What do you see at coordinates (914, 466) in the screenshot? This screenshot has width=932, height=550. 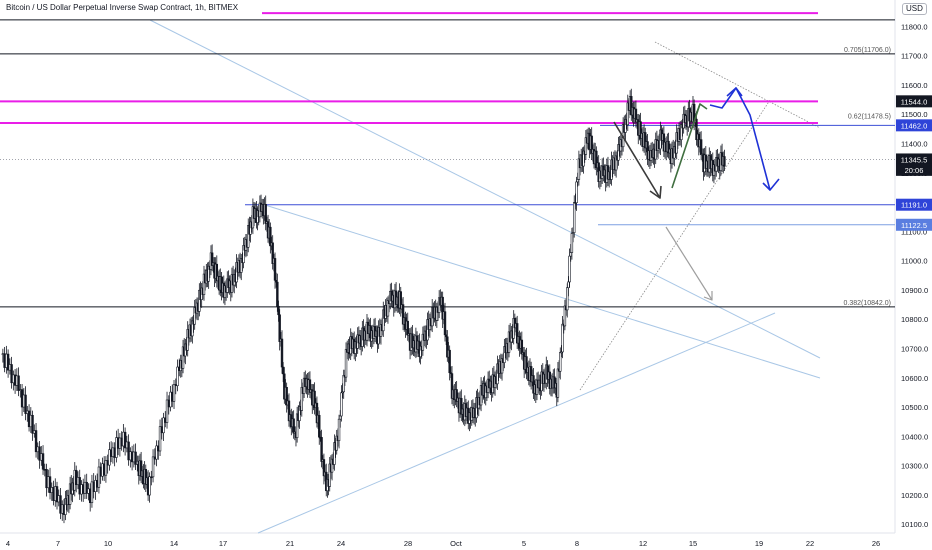 I see `price-tick-label: 10300.0` at bounding box center [914, 466].